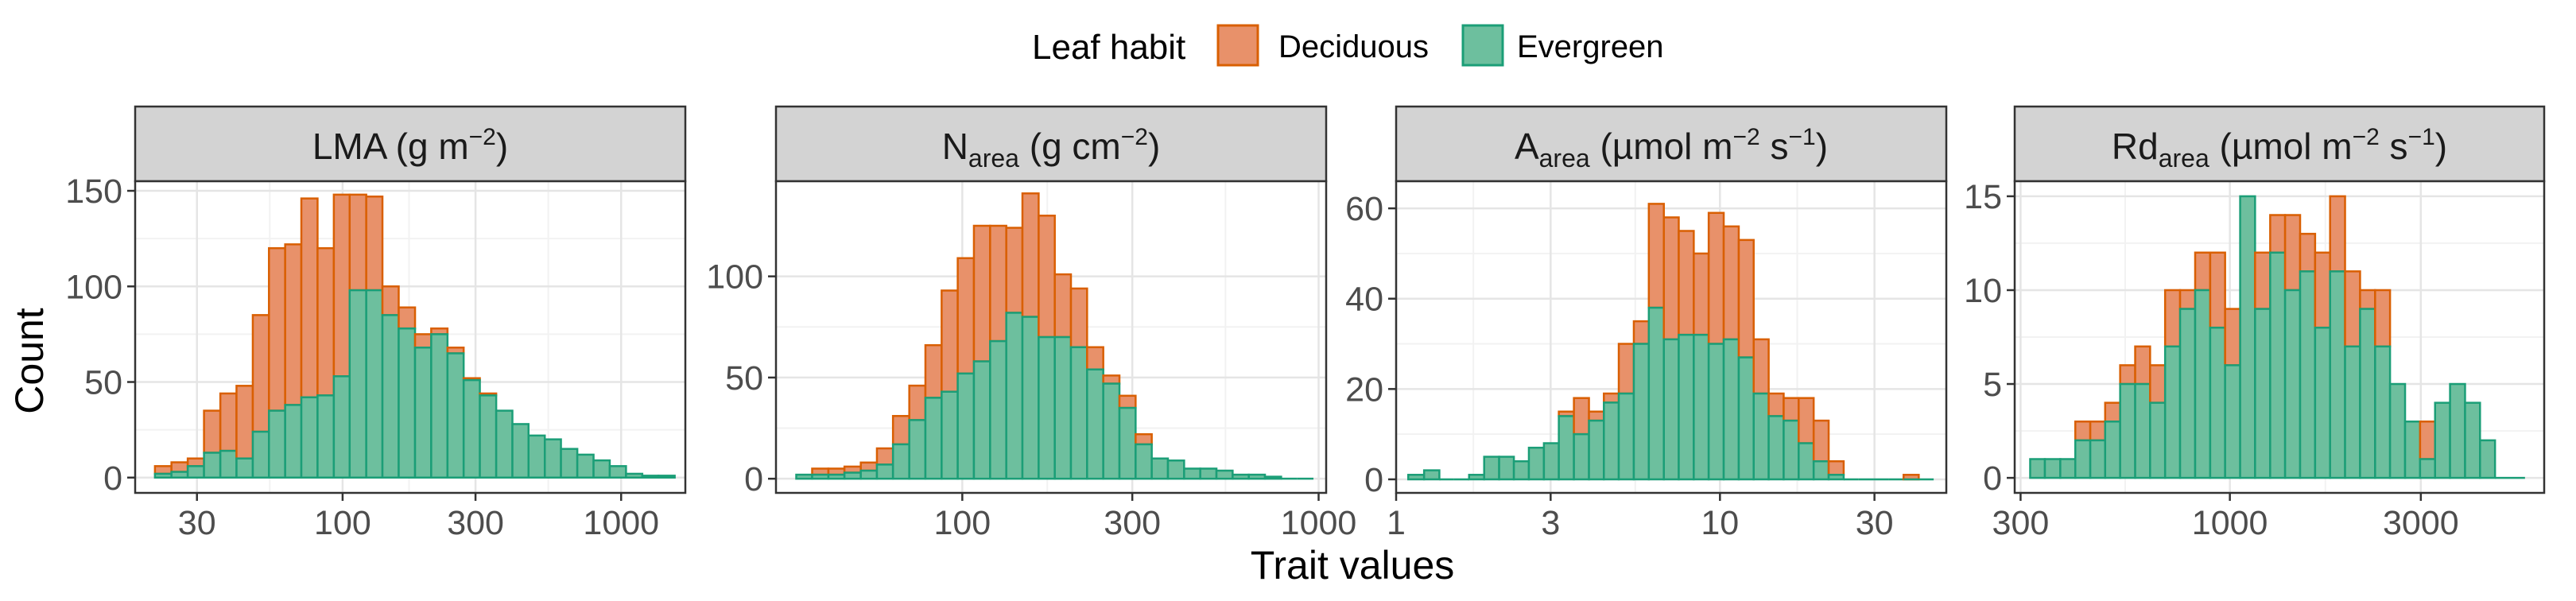  I want to click on y-tick-label: 0, so click(113, 478).